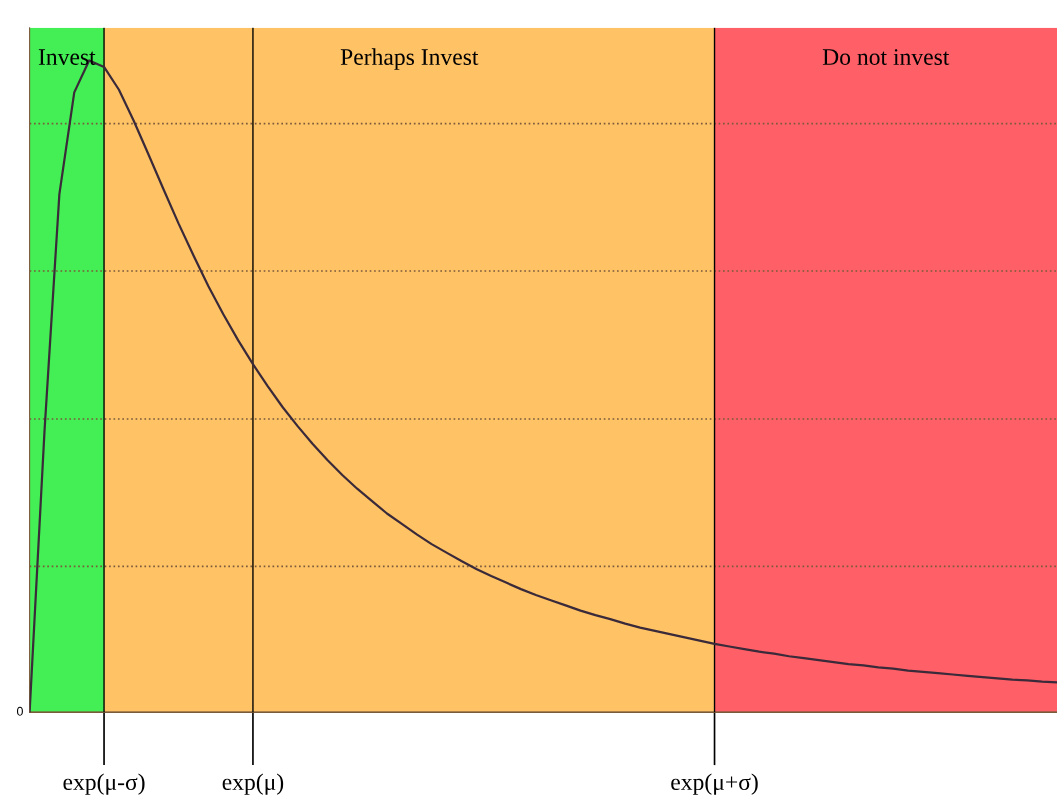 This screenshot has height=795, width=1057. I want to click on annotation: Do not invest, so click(886, 57).